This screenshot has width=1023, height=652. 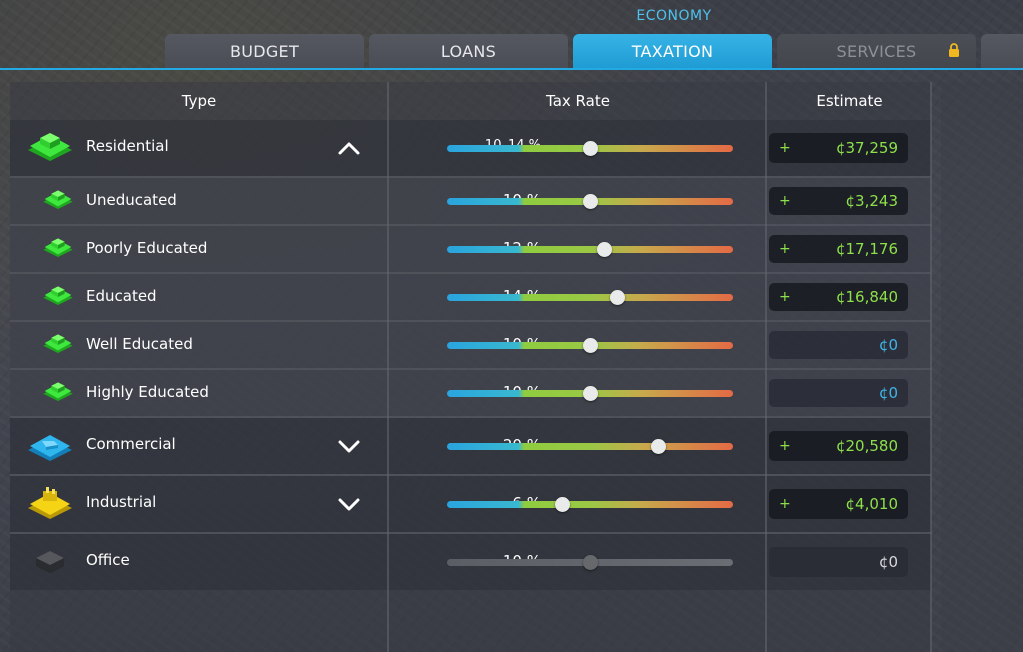 I want to click on row-label: Uneducated, so click(x=131, y=200).